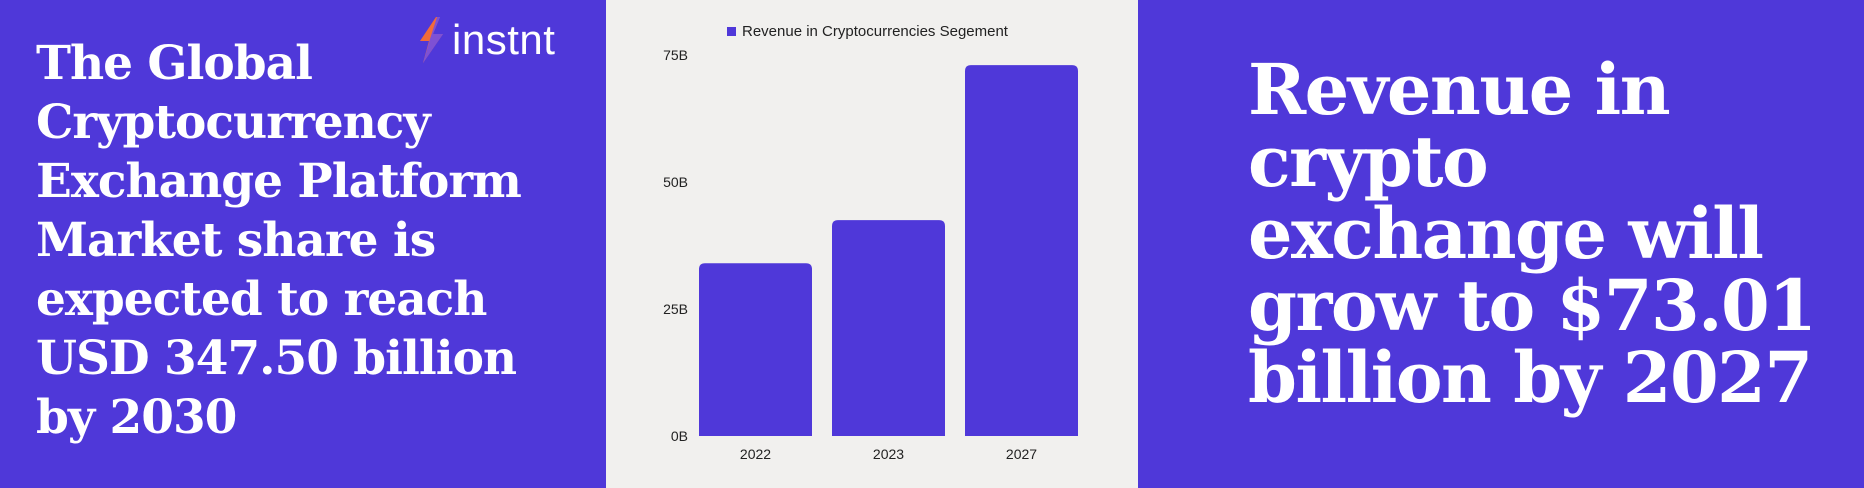  Describe the element at coordinates (504, 39) in the screenshot. I see `logo-text: instnt` at that location.